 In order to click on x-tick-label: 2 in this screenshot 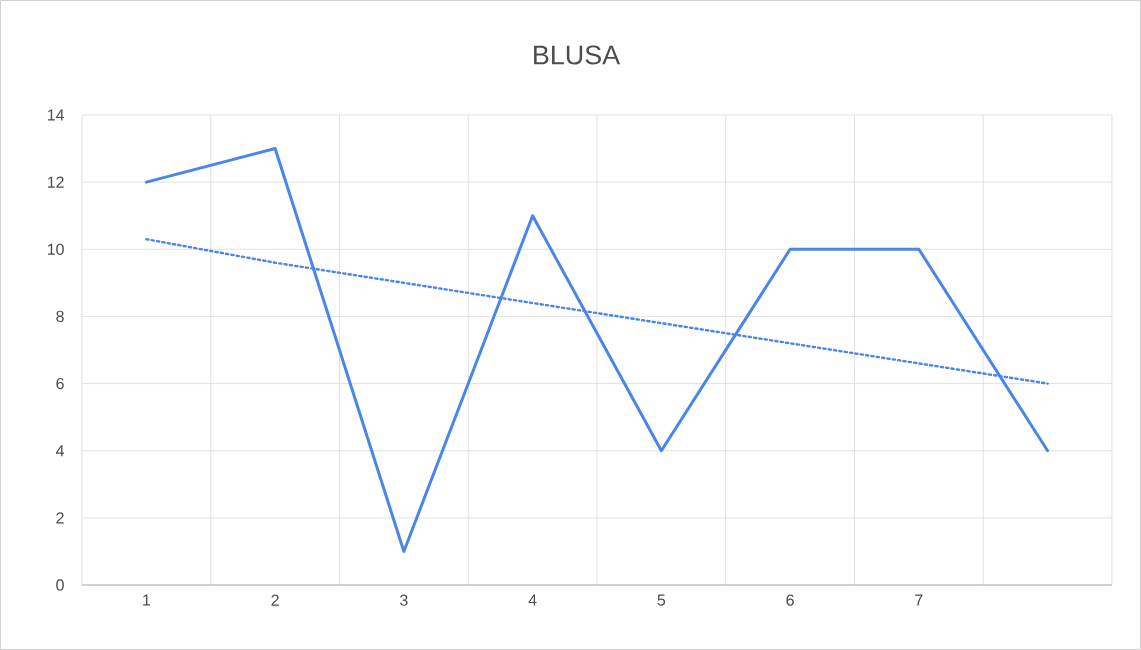, I will do `click(275, 600)`.